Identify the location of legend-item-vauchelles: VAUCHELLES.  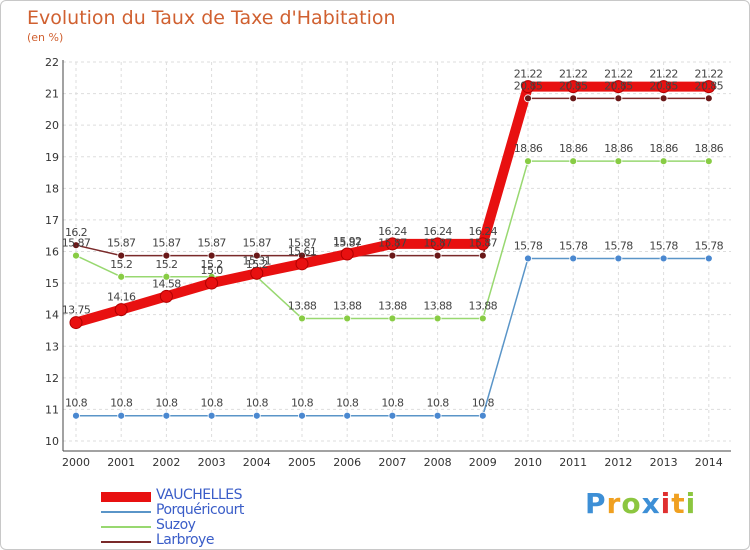
(201, 495).